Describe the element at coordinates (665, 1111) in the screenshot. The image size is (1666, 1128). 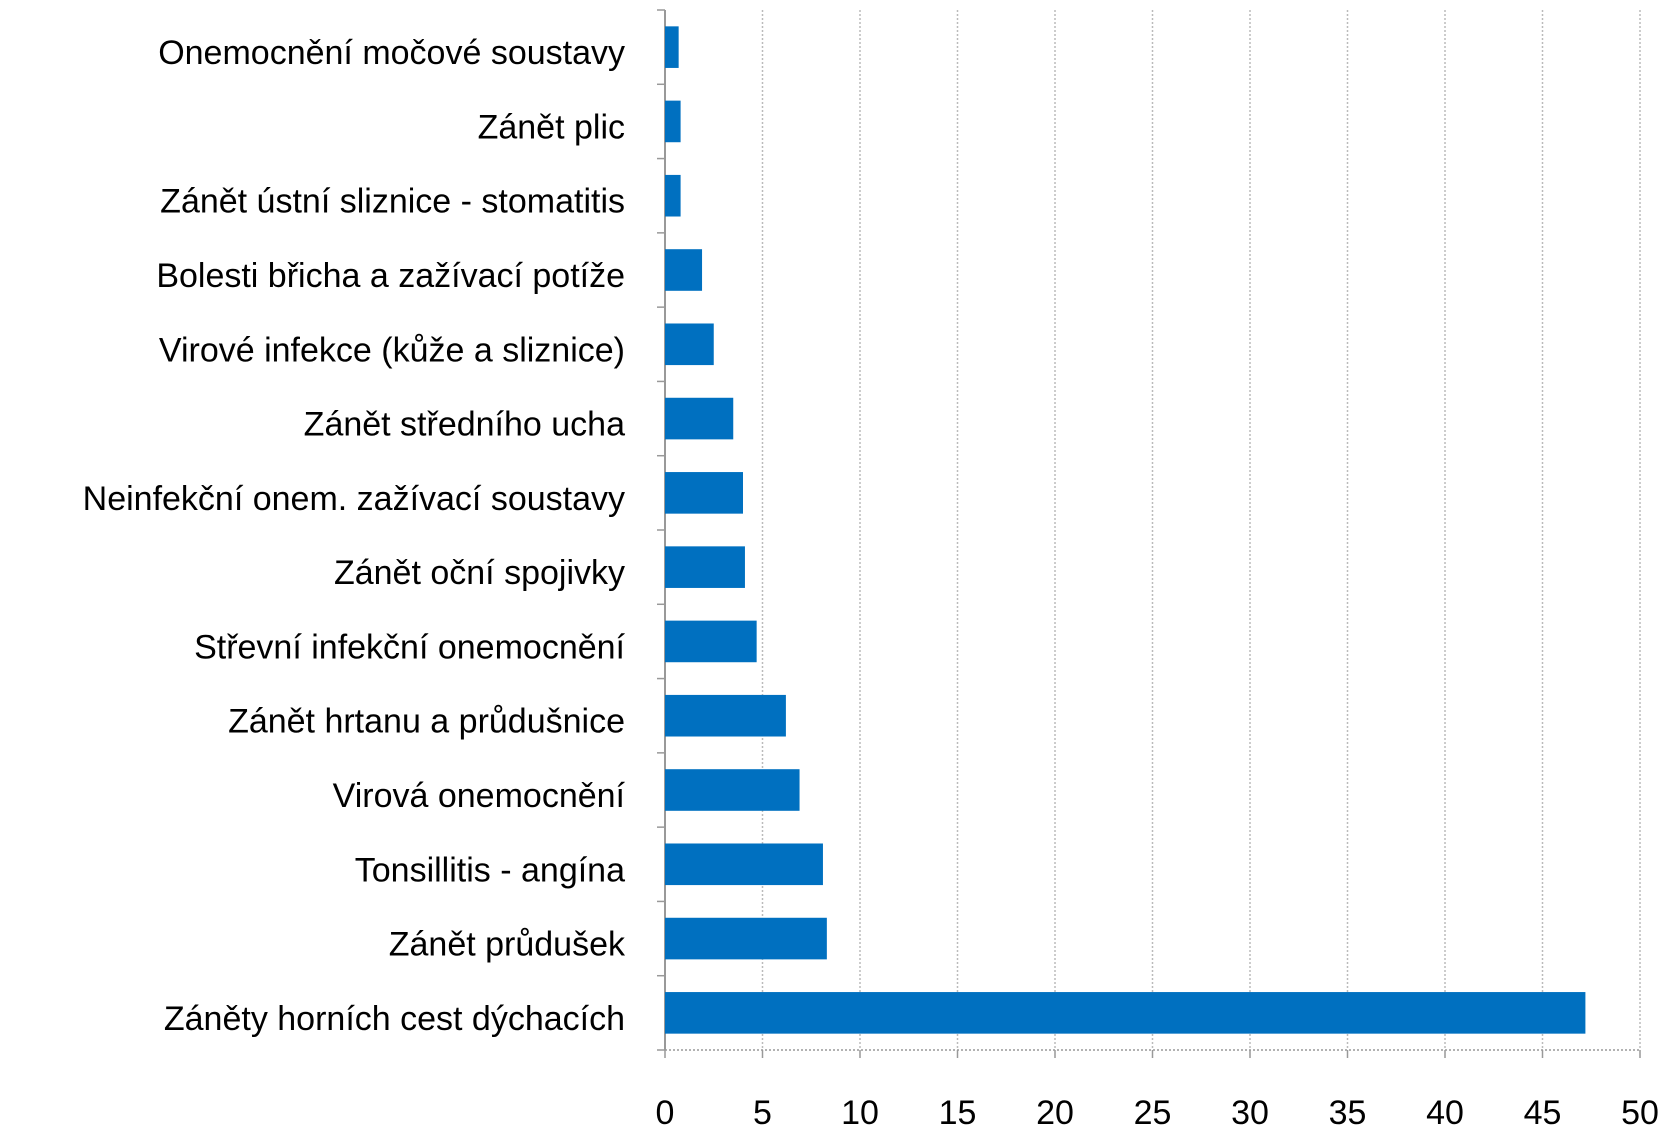
I see `x-tick-label: 0` at that location.